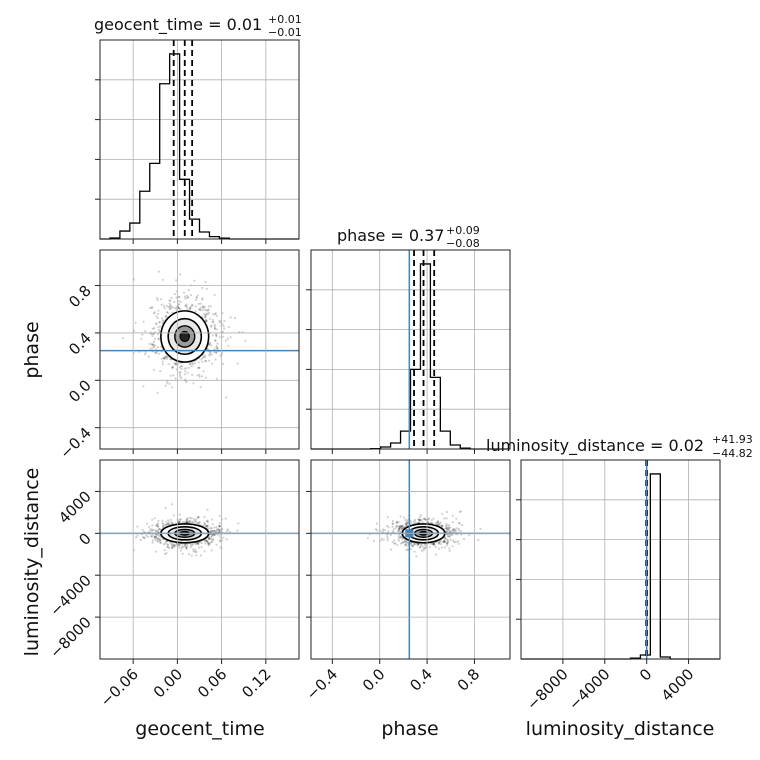 This screenshot has height=760, width=760. I want to click on panel-geocent_time-phase, so click(199, 334).